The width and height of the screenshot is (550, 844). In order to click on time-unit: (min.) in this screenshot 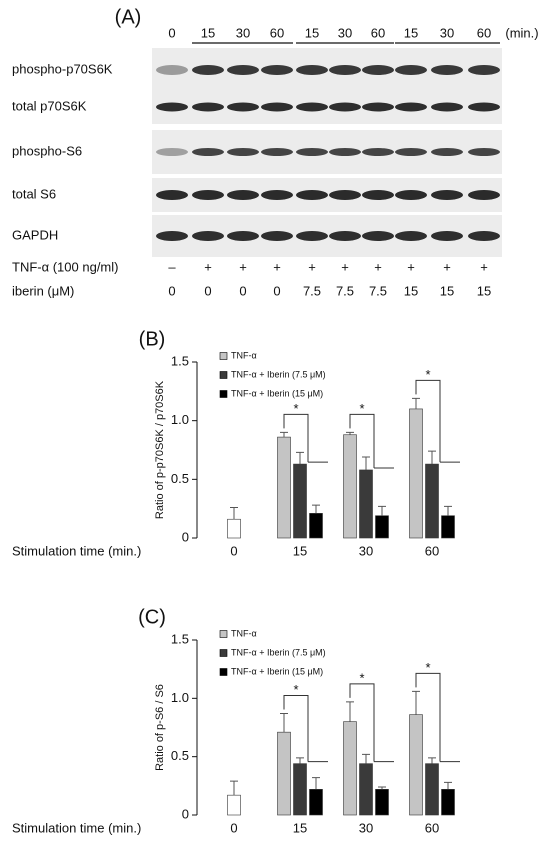, I will do `click(521, 32)`.